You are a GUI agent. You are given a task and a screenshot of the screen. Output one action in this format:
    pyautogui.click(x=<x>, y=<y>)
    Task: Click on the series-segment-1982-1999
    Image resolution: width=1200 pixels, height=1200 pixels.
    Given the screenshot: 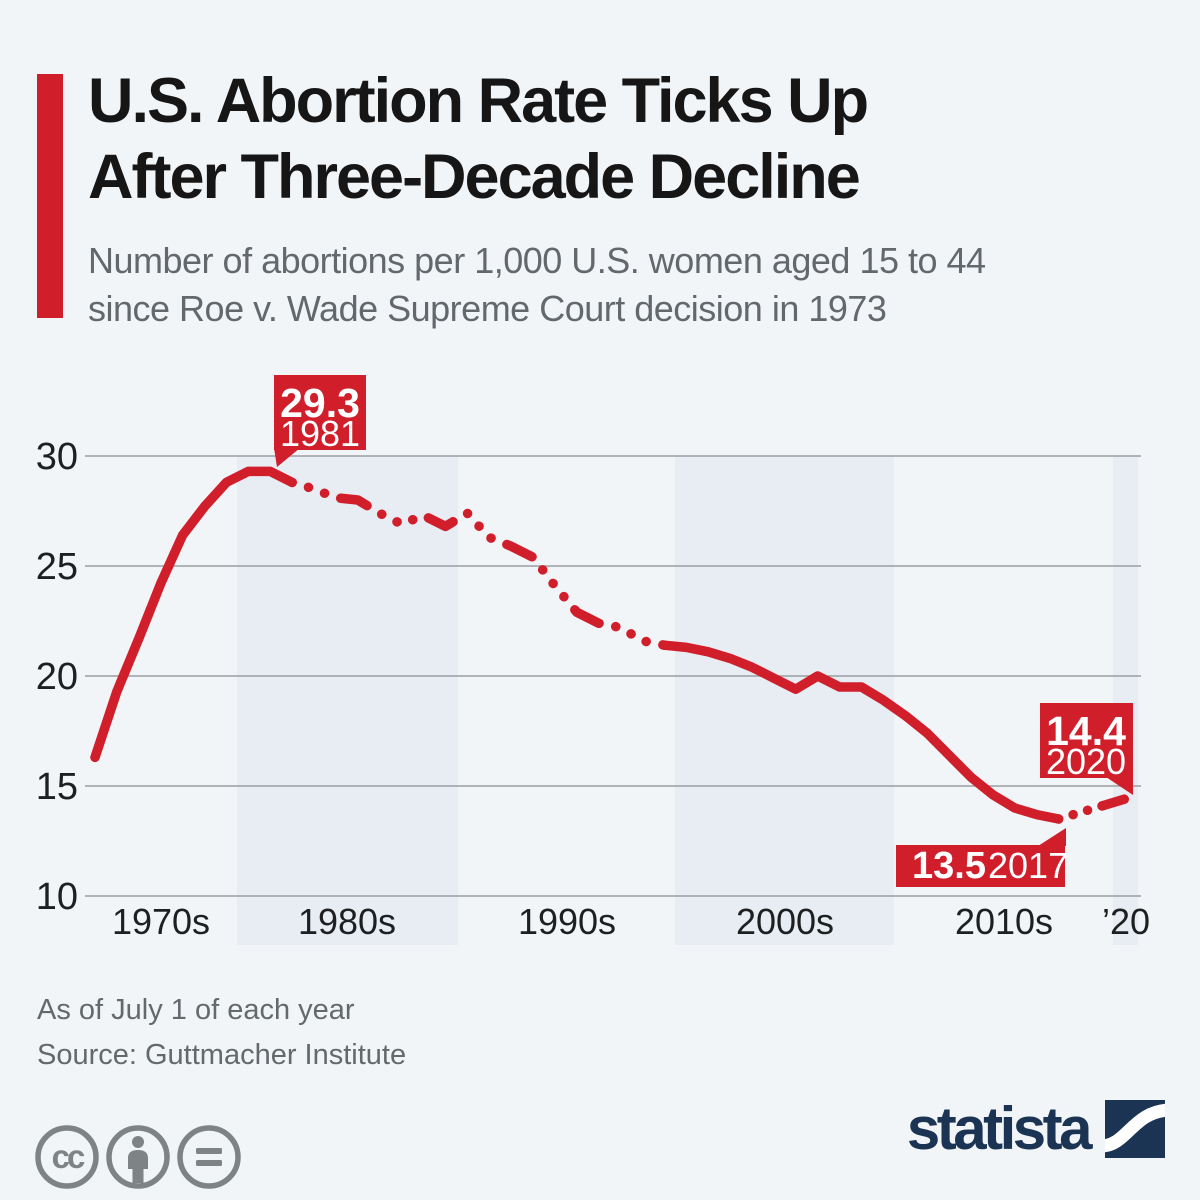 What is the action you would take?
    pyautogui.click(x=478, y=563)
    